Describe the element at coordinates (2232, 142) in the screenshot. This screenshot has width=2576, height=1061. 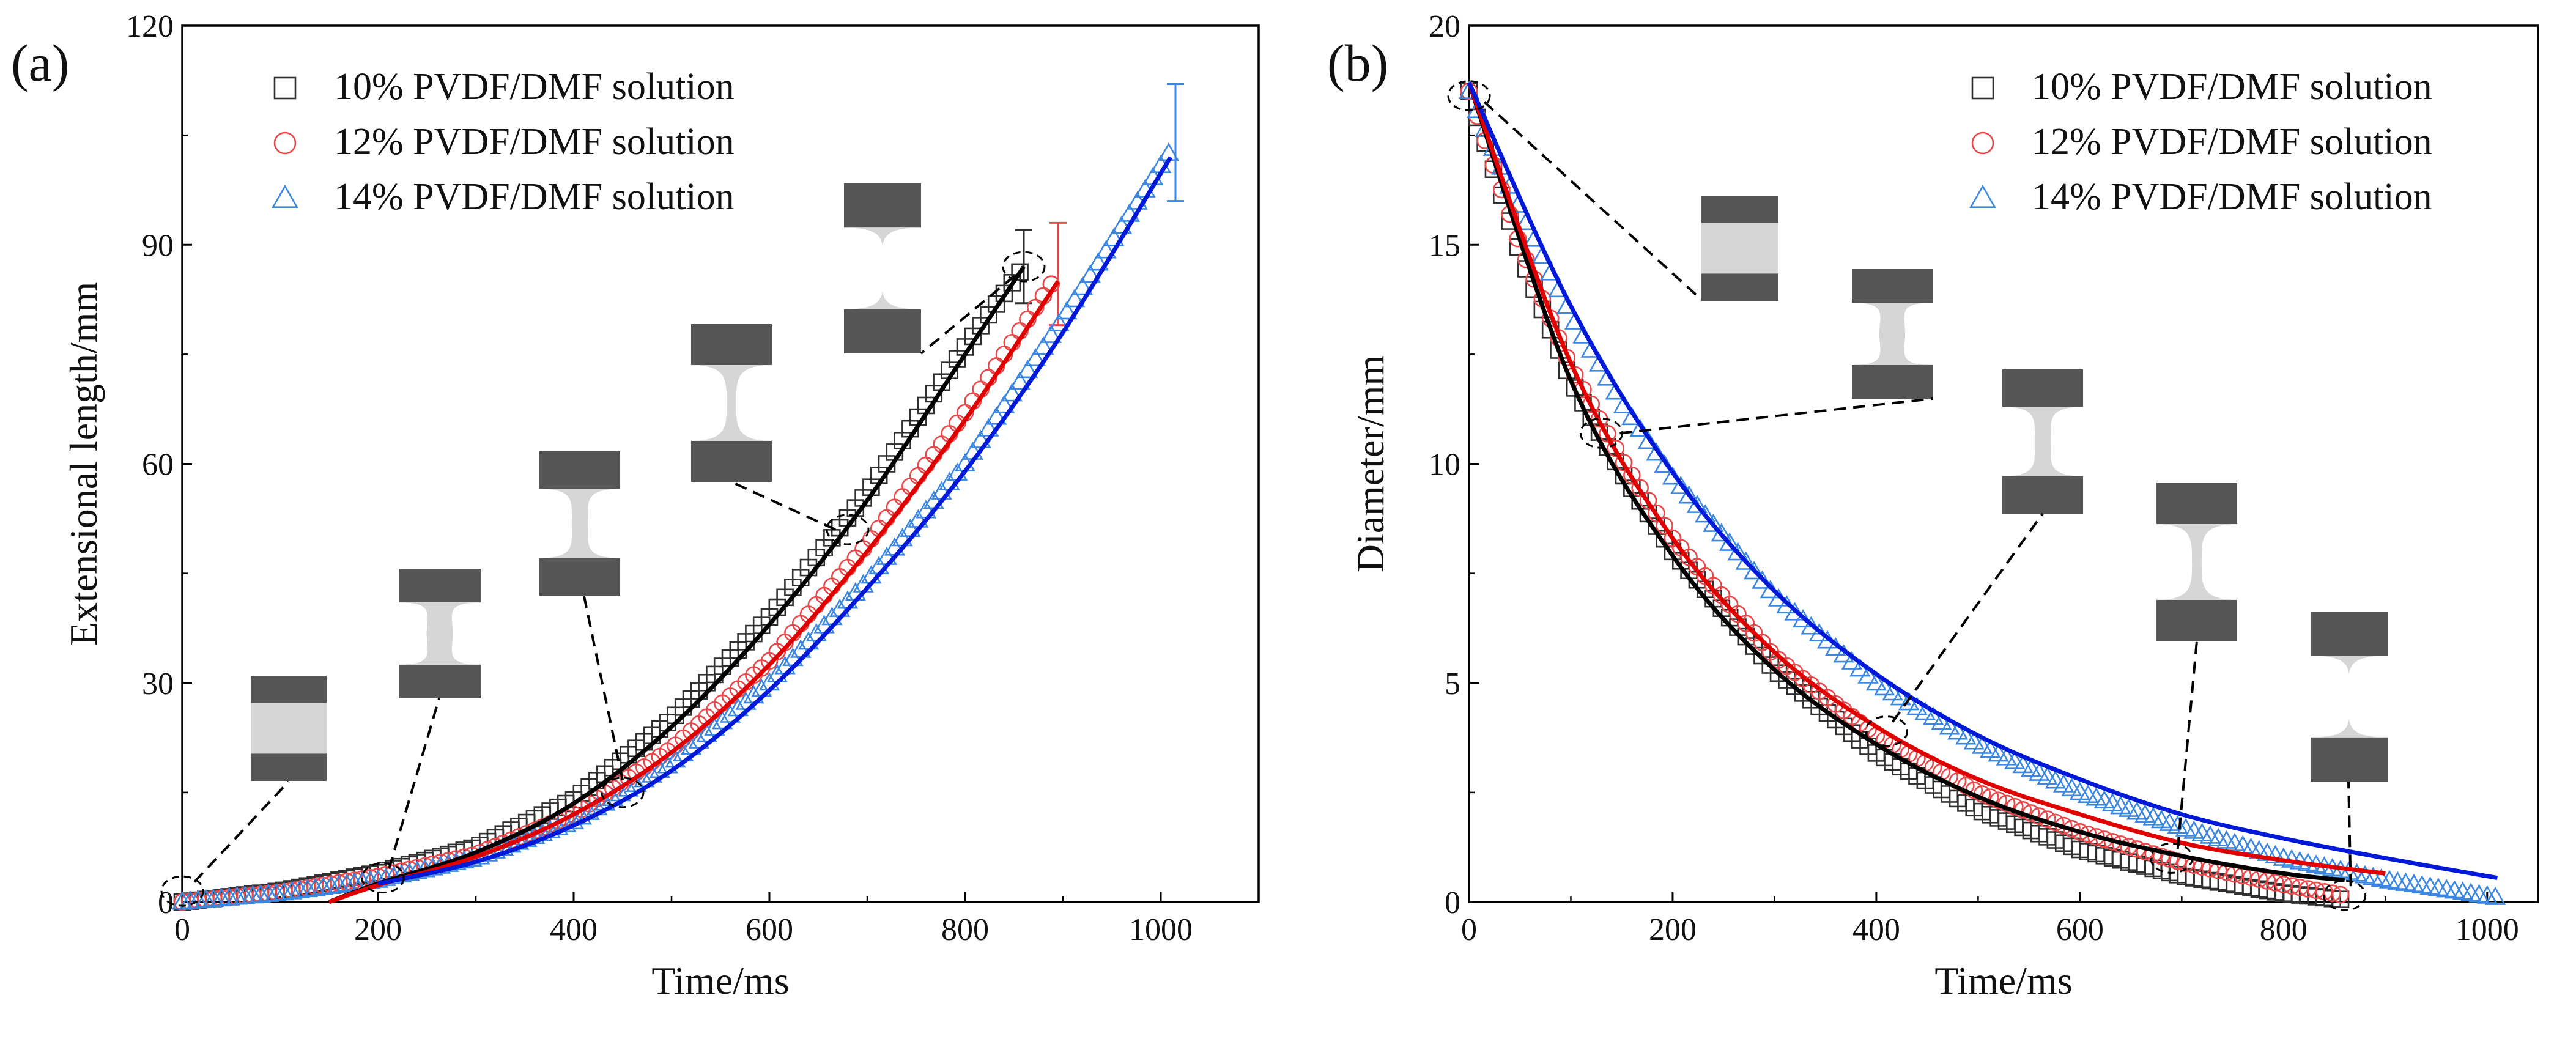
I see `legend-label: 12% PVDF/DMF solution` at that location.